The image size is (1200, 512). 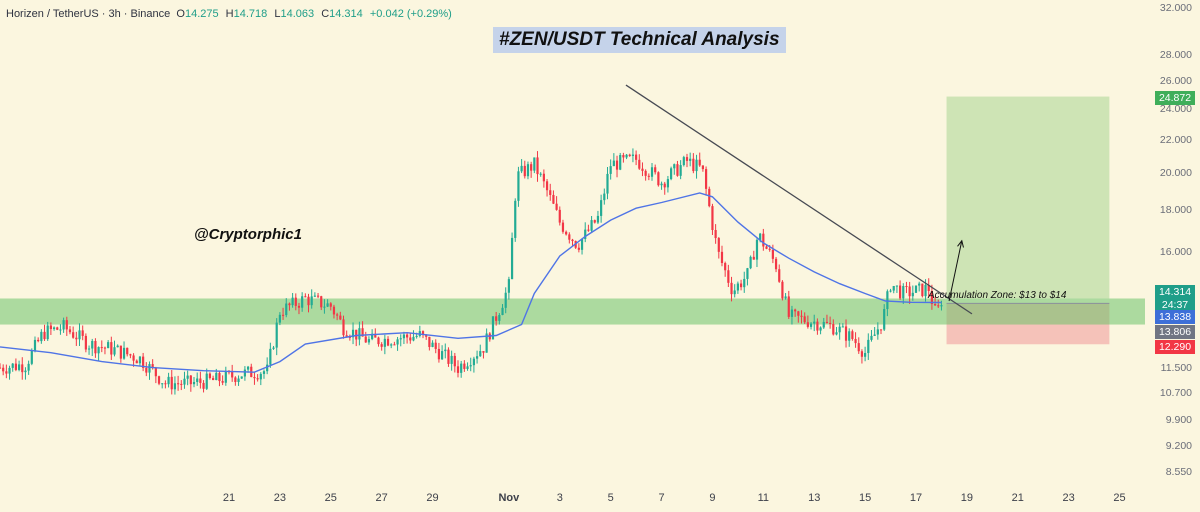 What do you see at coordinates (960, 243) in the screenshot?
I see `projection-arrow-head` at bounding box center [960, 243].